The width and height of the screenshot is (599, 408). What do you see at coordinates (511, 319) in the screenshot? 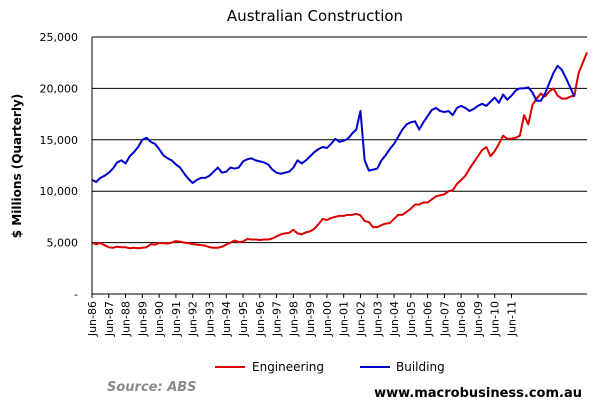
I see `x-tick-label: Jun-11` at bounding box center [511, 319].